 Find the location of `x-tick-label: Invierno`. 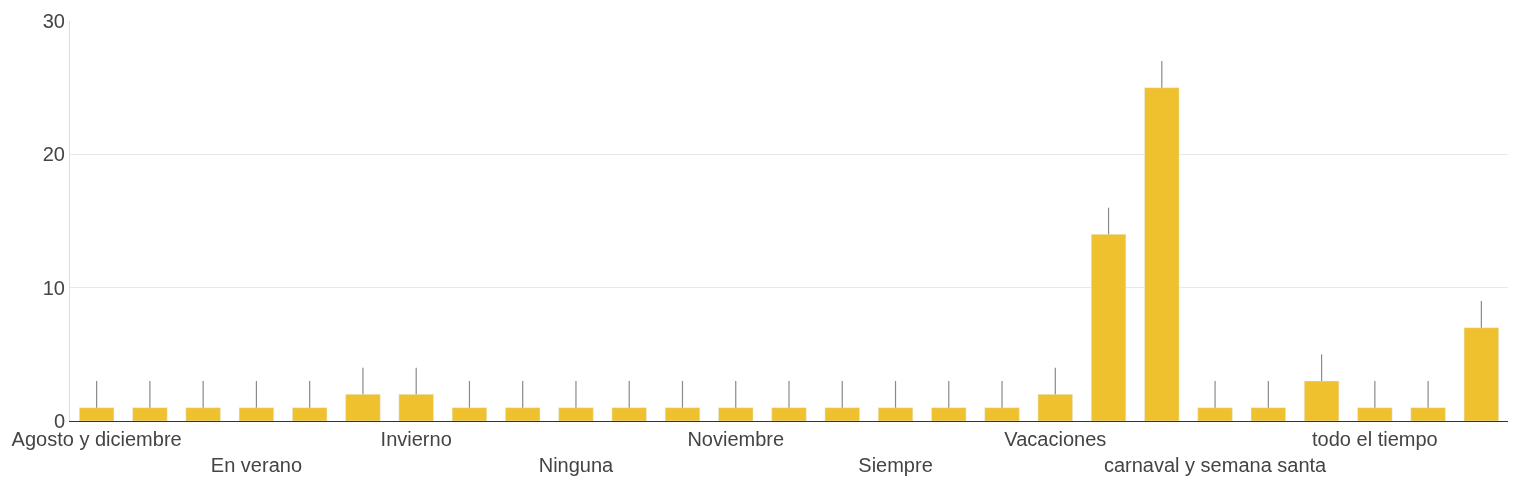

x-tick-label: Invierno is located at coordinates (416, 439).